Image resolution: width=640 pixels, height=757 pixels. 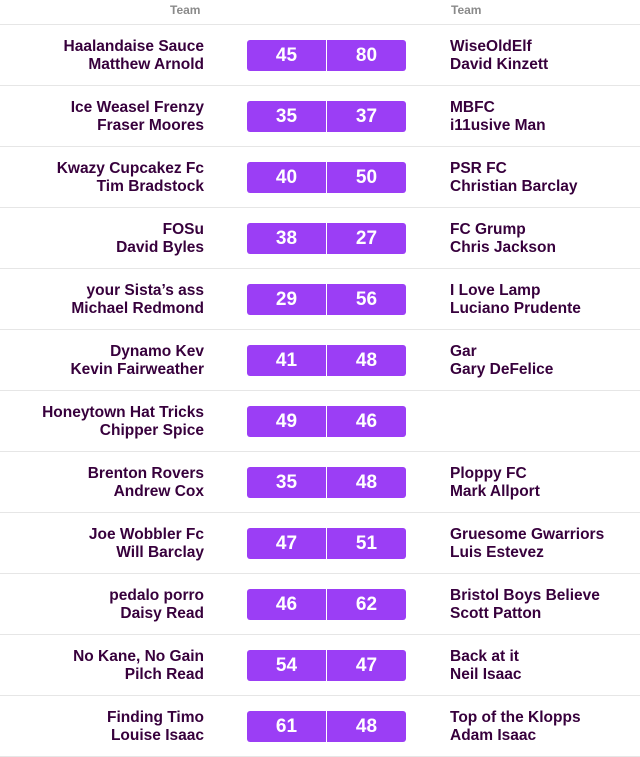 I want to click on away-team-name: PSR FC, so click(x=478, y=168).